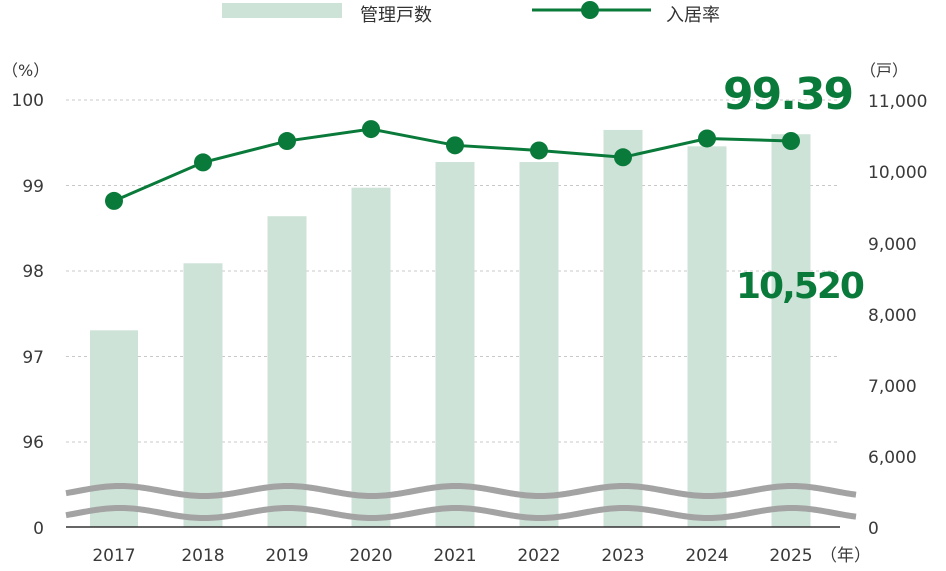 Image resolution: width=946 pixels, height=571 pixels. Describe the element at coordinates (539, 150) in the screenshot. I see `occupancy-point-2022` at that location.